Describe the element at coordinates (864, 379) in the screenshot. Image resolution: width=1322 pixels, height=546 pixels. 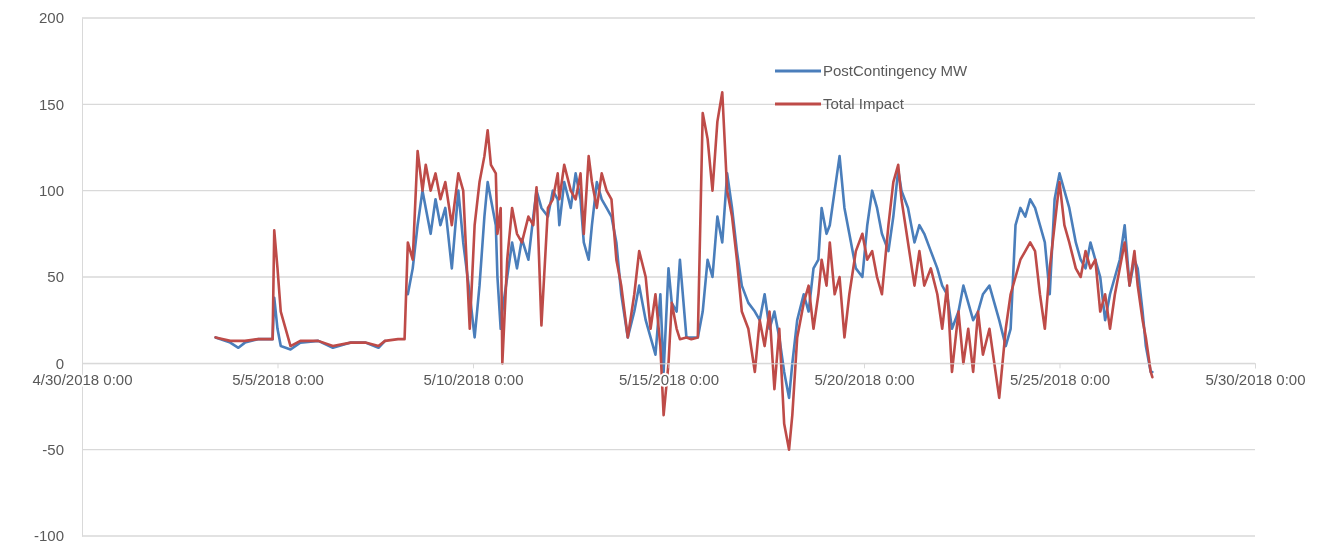
I see `x-tick-label: 5/20/2018 0:00` at that location.